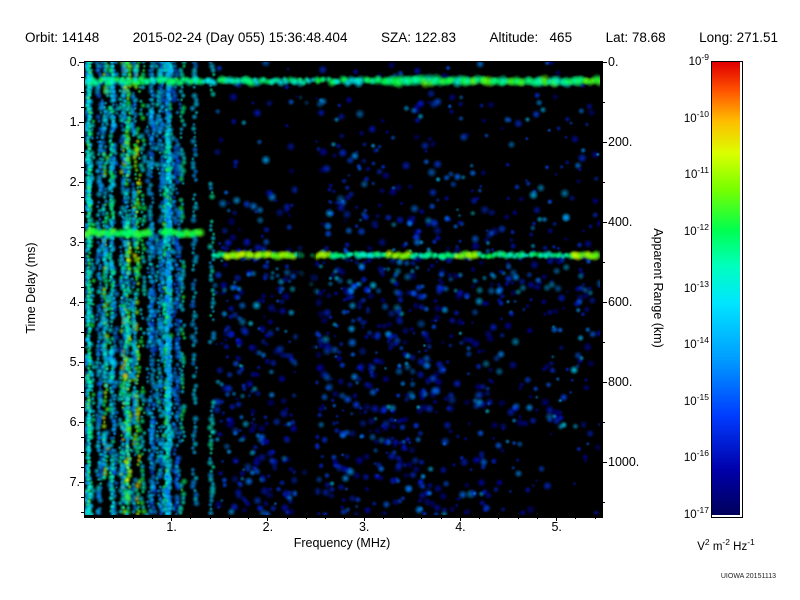 Image resolution: width=800 pixels, height=600 pixels. What do you see at coordinates (171, 527) in the screenshot?
I see `x-tick-label: 1.` at bounding box center [171, 527].